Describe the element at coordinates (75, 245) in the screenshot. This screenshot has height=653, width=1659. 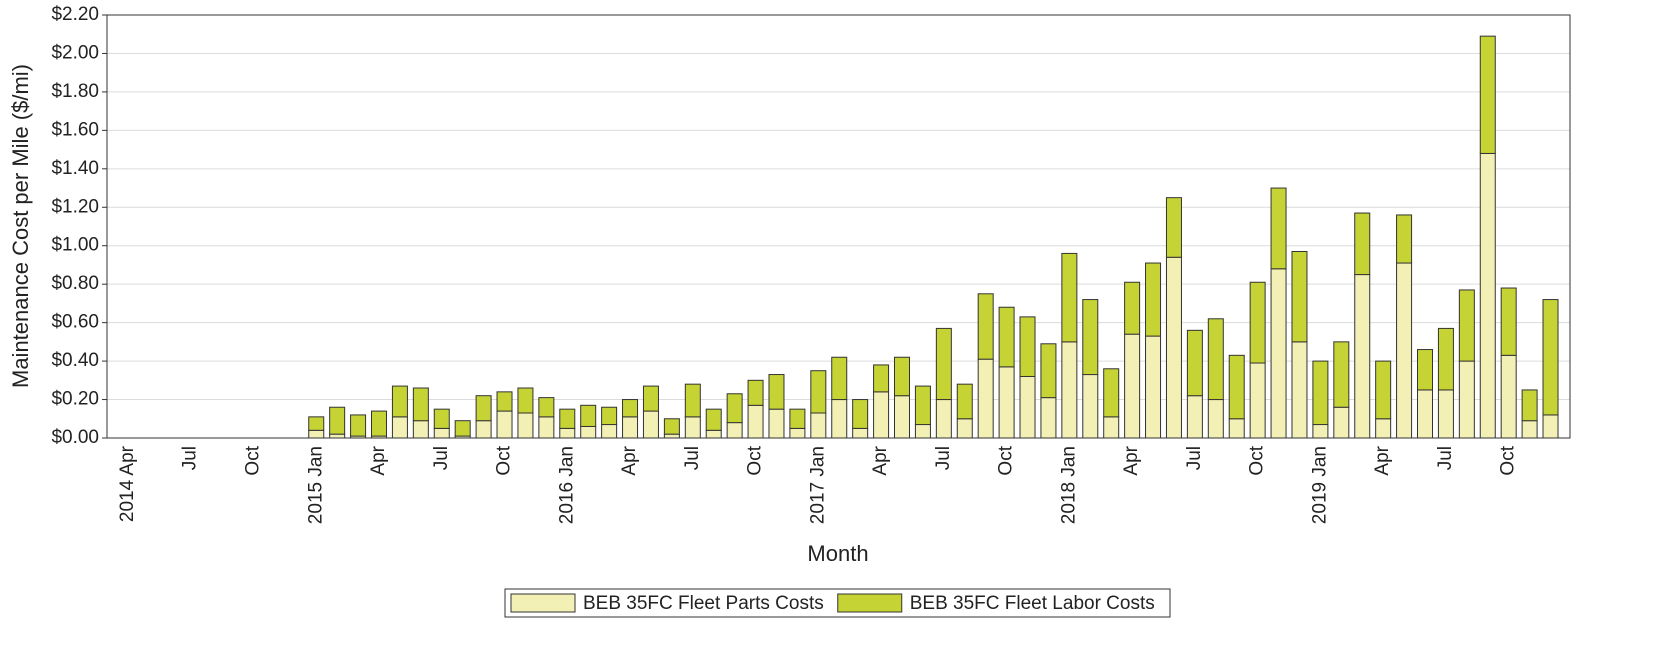
I see `y-tick-label: $1.00` at that location.